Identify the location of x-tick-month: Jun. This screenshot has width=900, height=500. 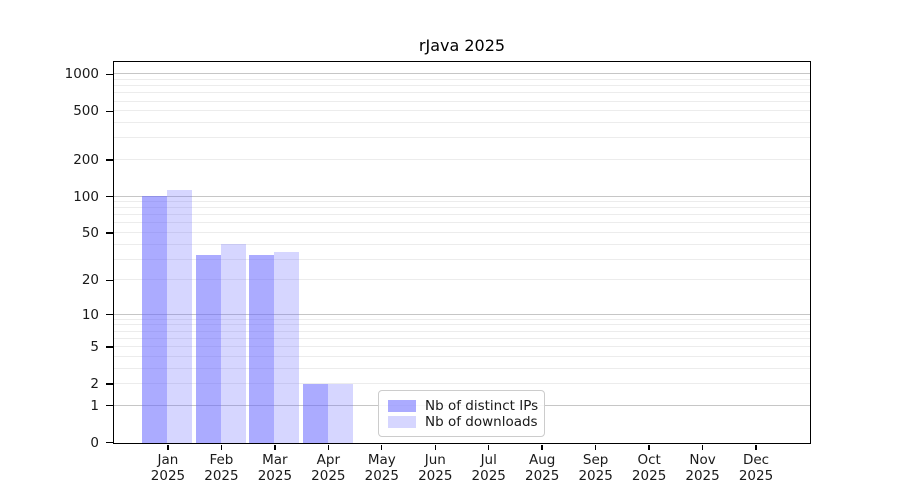
(435, 460).